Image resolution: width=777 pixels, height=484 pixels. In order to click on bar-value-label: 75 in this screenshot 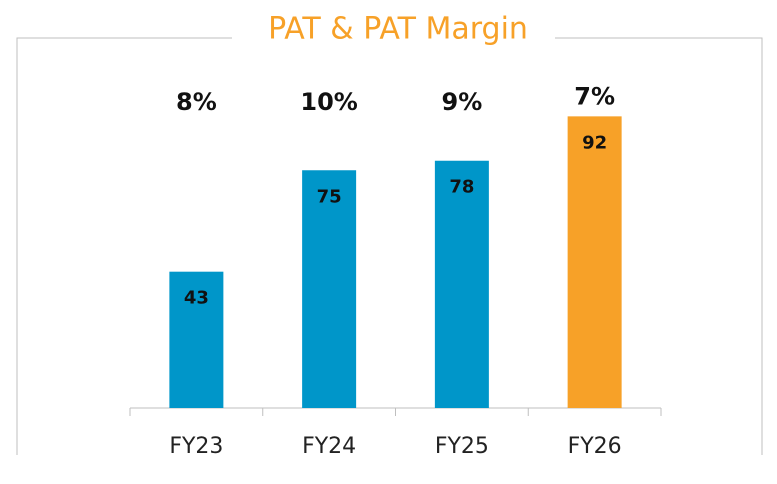, I will do `click(329, 196)`.